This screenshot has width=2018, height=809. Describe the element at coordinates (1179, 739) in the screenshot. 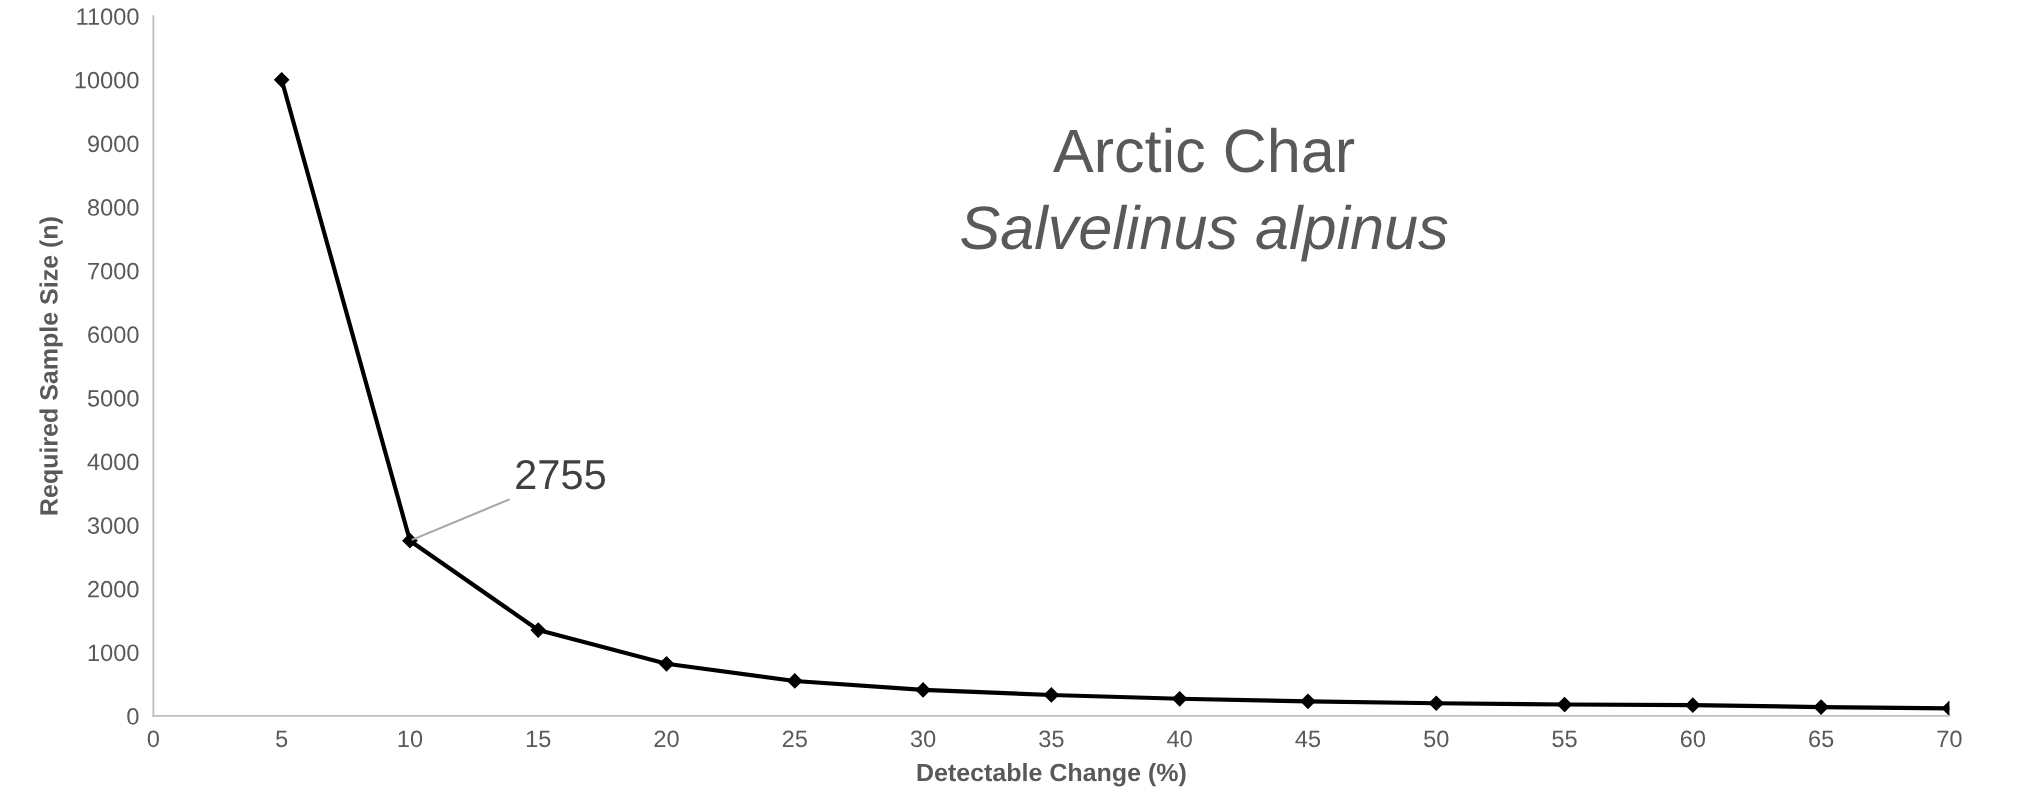

I see `x-tick-label: 40` at that location.